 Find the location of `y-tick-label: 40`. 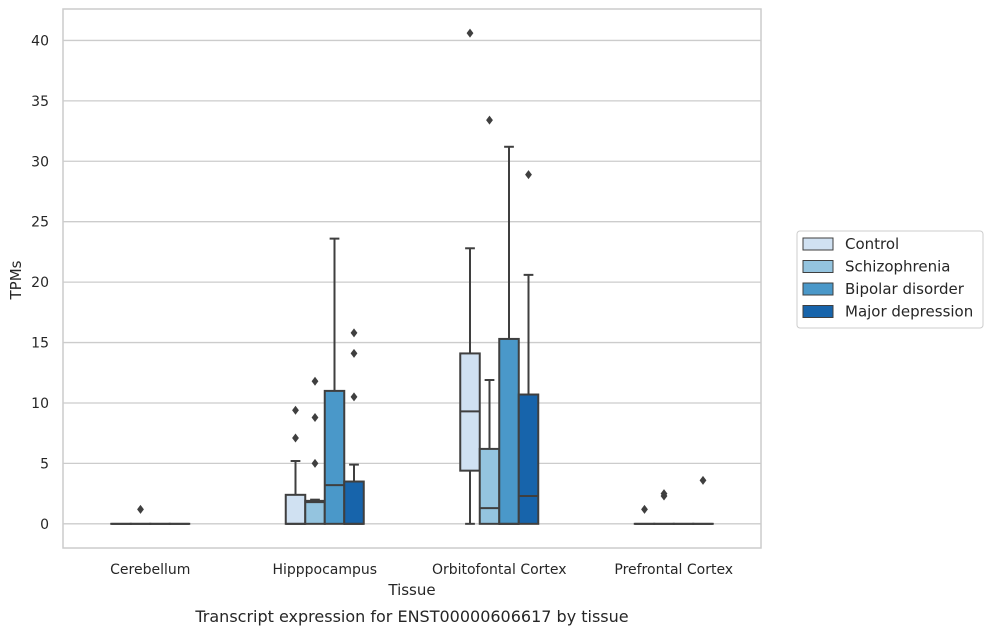

y-tick-label: 40 is located at coordinates (40, 41).